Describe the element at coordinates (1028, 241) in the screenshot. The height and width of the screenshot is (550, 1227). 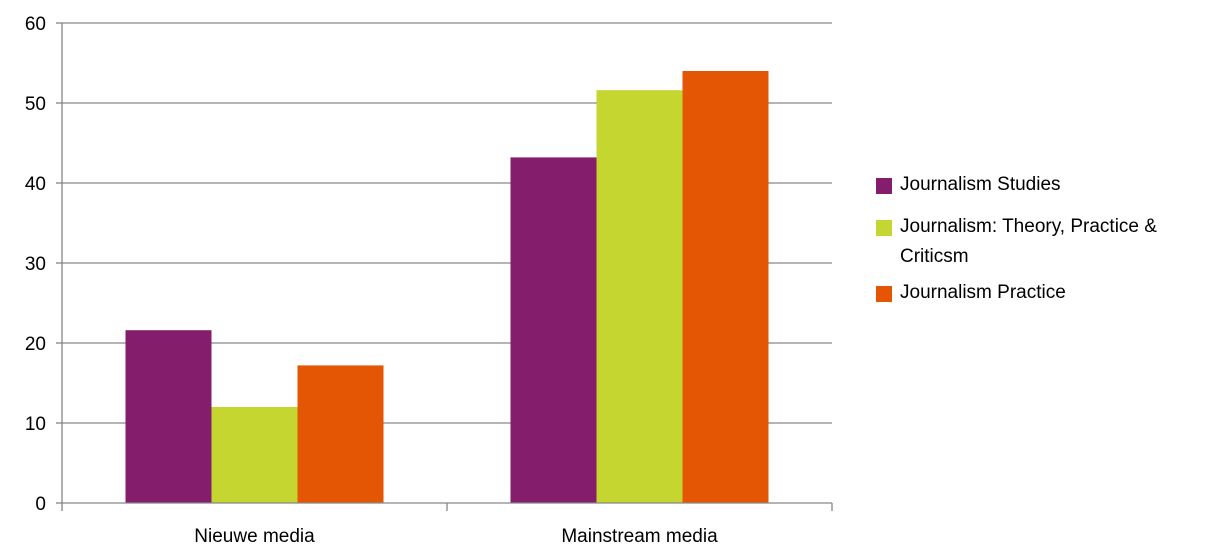
I see `legend-label: Journalism: Theory, Practice & Criticsm` at that location.